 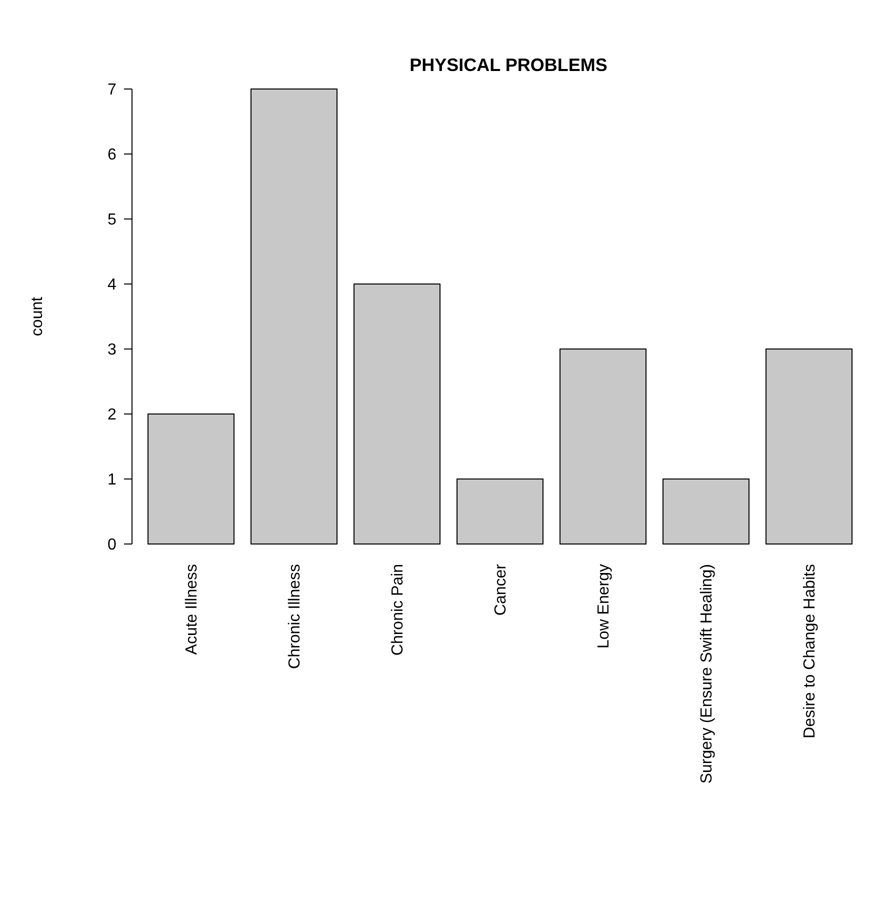 What do you see at coordinates (295, 616) in the screenshot?
I see `x-tick-label: Chronic Illness` at bounding box center [295, 616].